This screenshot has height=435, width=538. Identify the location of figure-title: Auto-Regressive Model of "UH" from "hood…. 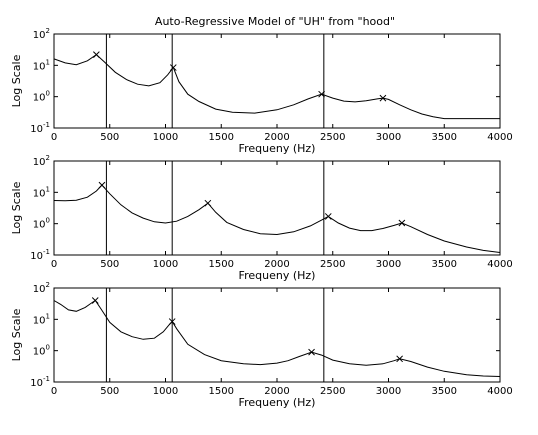
(275, 21).